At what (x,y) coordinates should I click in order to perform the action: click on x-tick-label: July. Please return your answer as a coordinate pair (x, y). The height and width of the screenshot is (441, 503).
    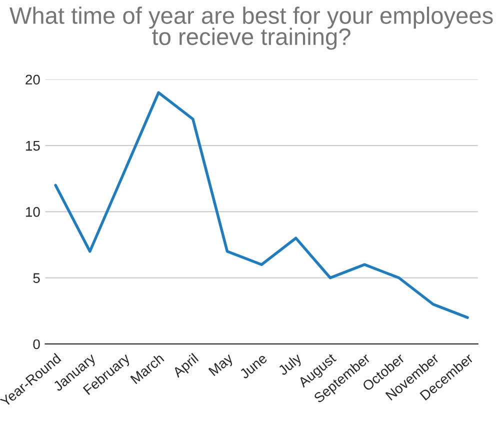
    Looking at the image, I should click on (290, 365).